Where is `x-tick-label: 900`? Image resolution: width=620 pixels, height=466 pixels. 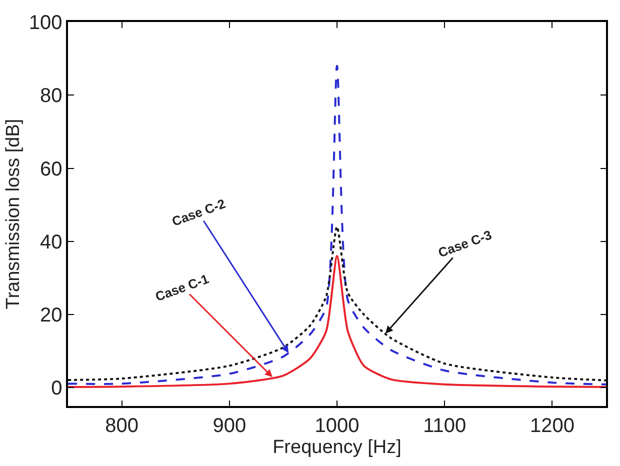
x-tick-label: 900 is located at coordinates (229, 425).